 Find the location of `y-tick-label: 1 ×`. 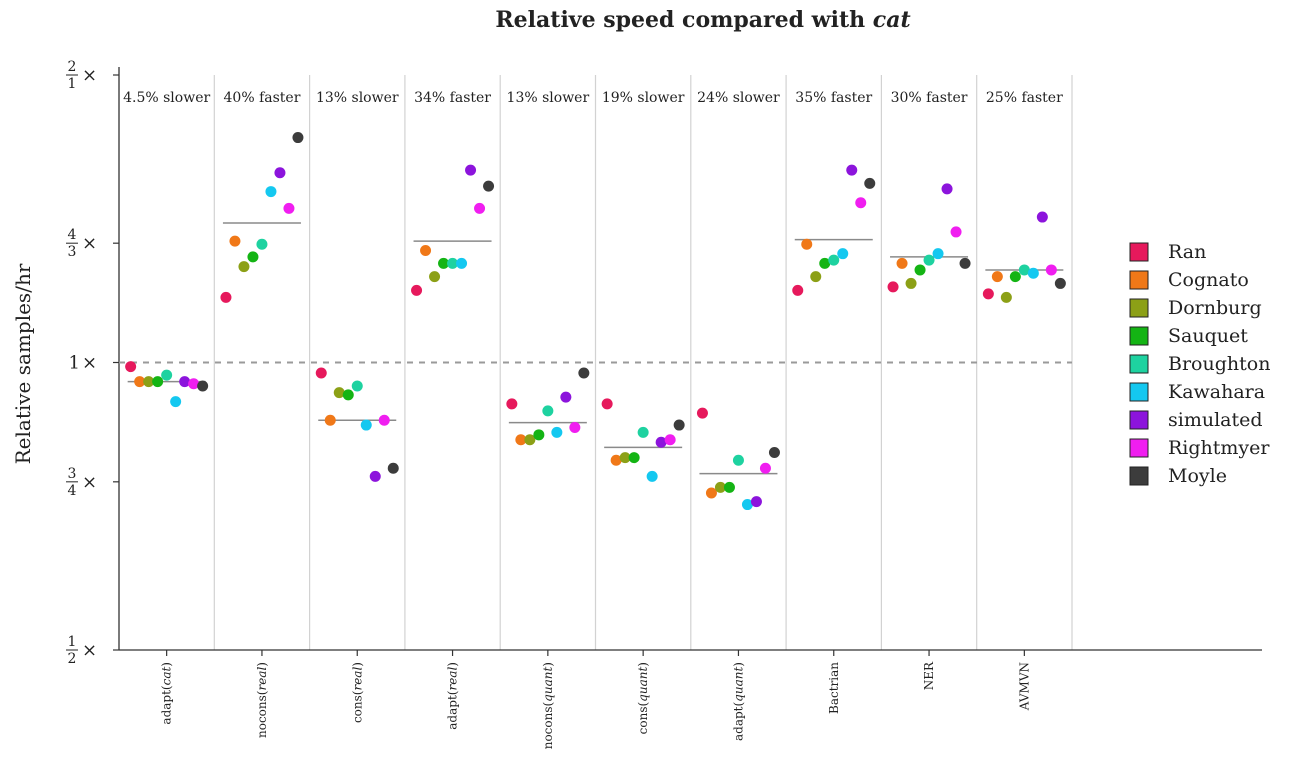

y-tick-label: 1 × is located at coordinates (83, 363).